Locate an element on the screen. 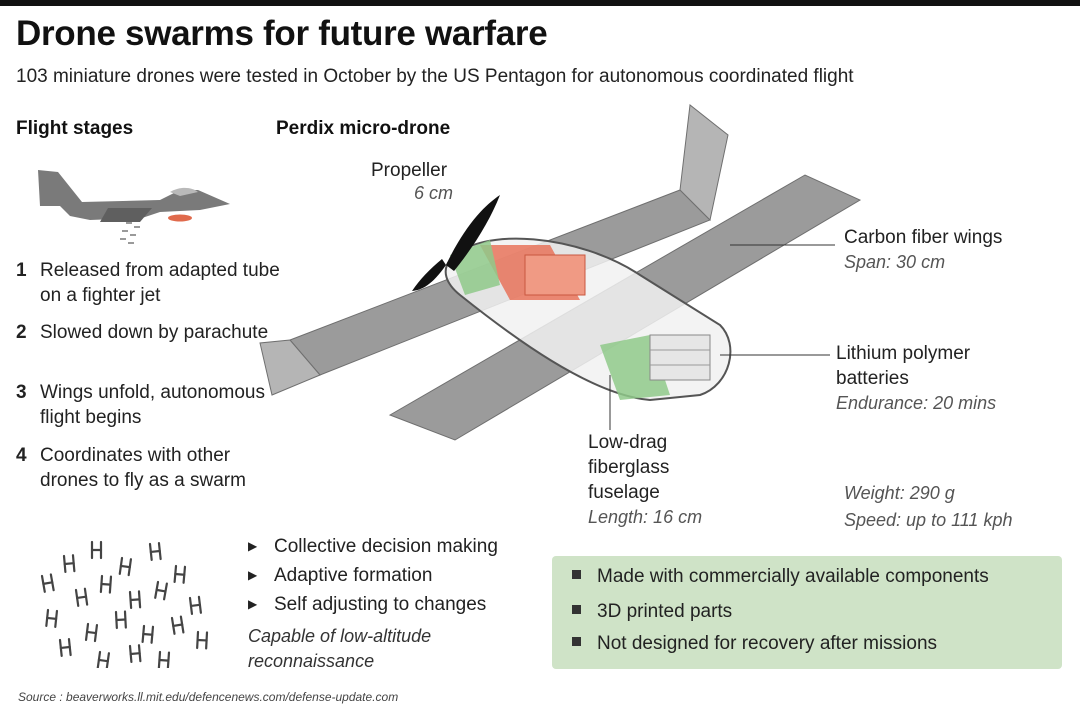 This screenshot has width=1080, height=712. propeller-label: Propeller is located at coordinates (409, 170).